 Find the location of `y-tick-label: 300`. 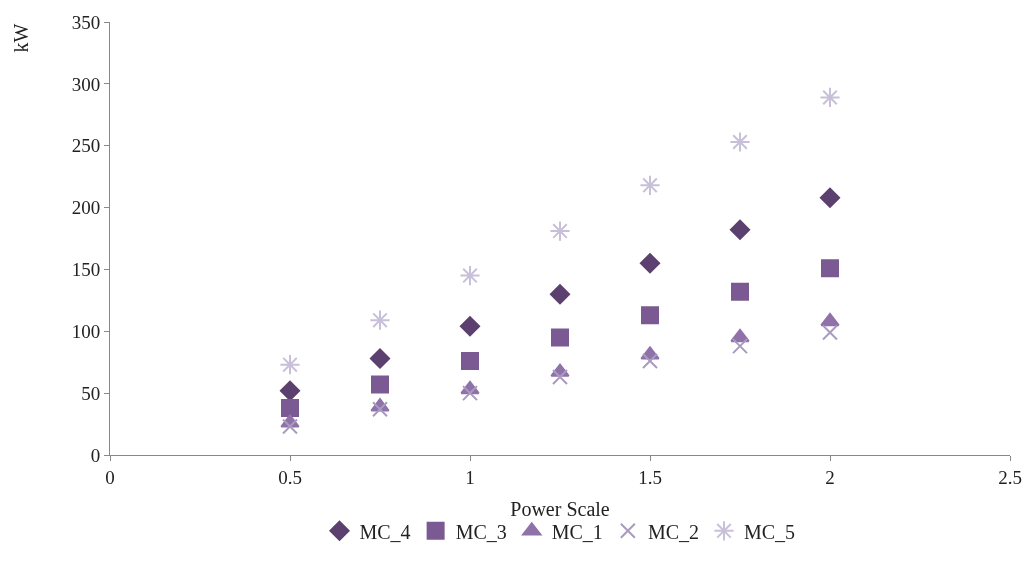

y-tick-label: 300 is located at coordinates (86, 84).